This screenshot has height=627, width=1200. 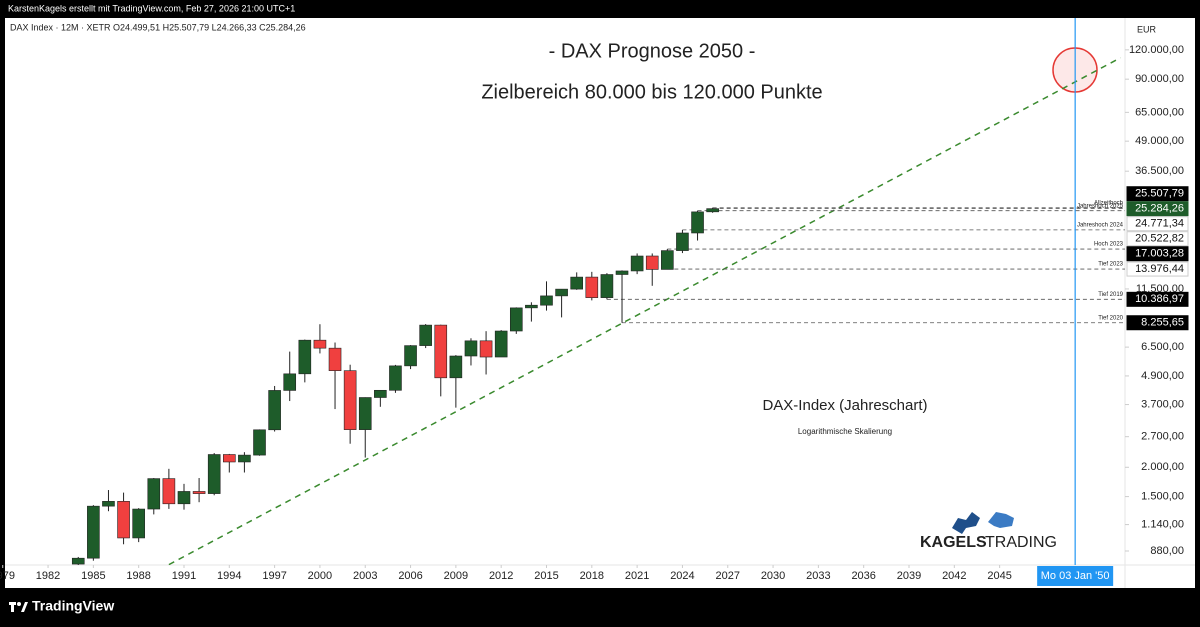 What do you see at coordinates (863, 576) in the screenshot?
I see `x-tick-label: 2036` at bounding box center [863, 576].